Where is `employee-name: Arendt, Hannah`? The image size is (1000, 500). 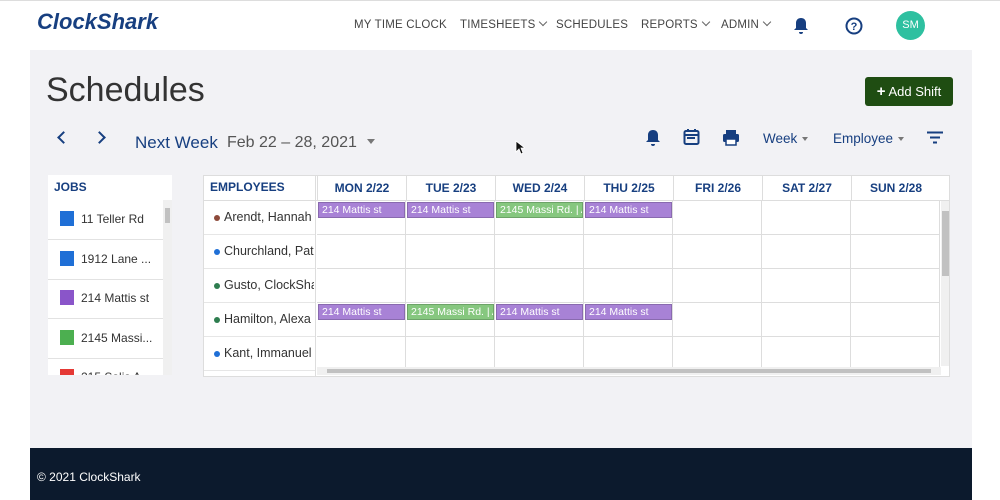
employee-name: Arendt, Hannah is located at coordinates (268, 217).